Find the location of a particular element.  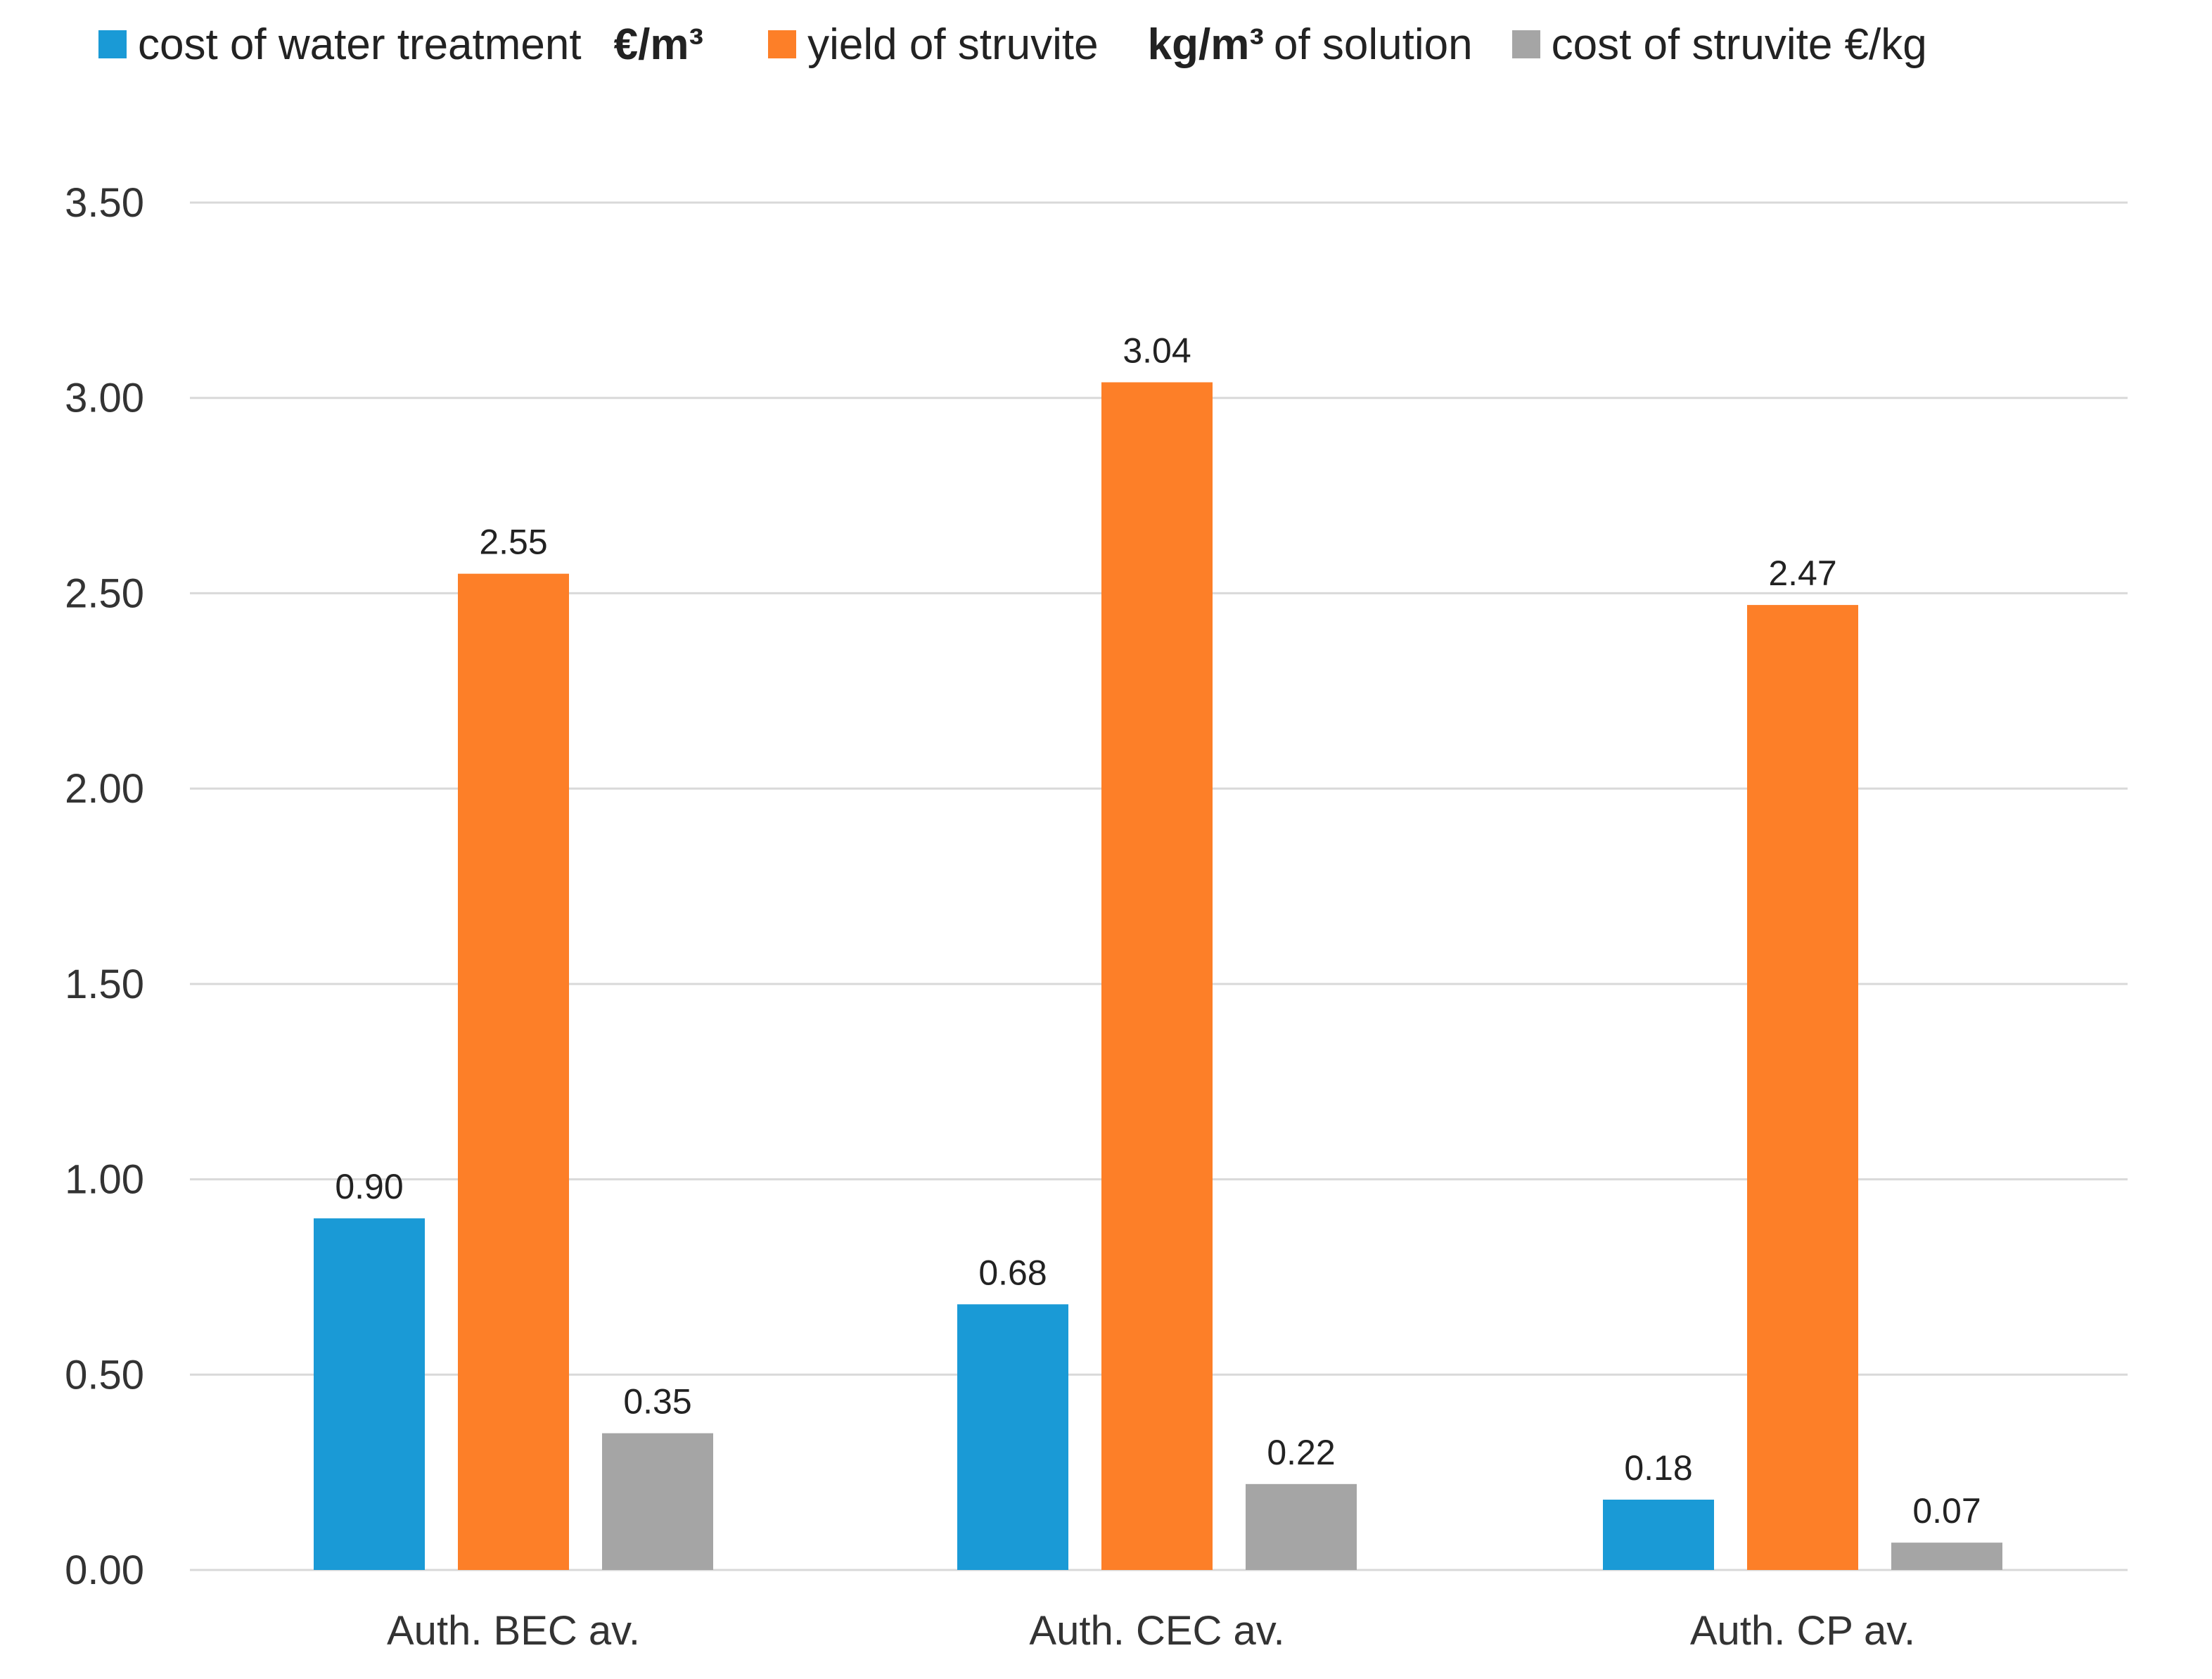

legend-label-water-treatment: cost of water treatment is located at coordinates (360, 44).